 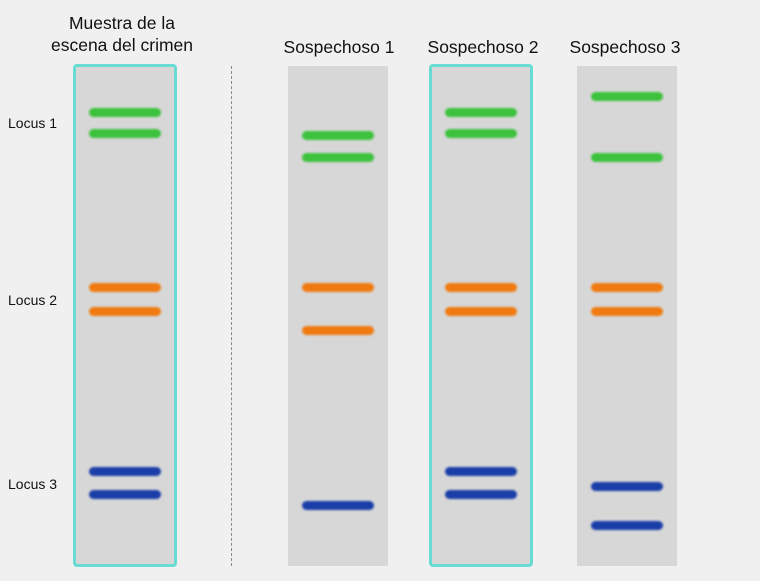 What do you see at coordinates (122, 23) in the screenshot?
I see `crime-scene-title-line1: Muestra de la` at bounding box center [122, 23].